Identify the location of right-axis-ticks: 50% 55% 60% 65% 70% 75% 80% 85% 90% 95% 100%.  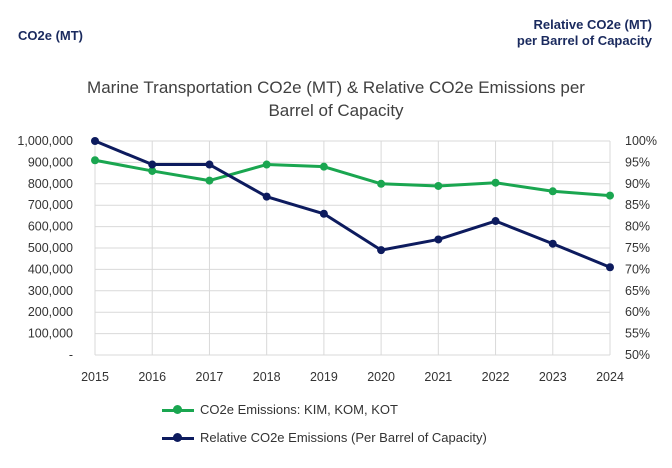
(641, 248).